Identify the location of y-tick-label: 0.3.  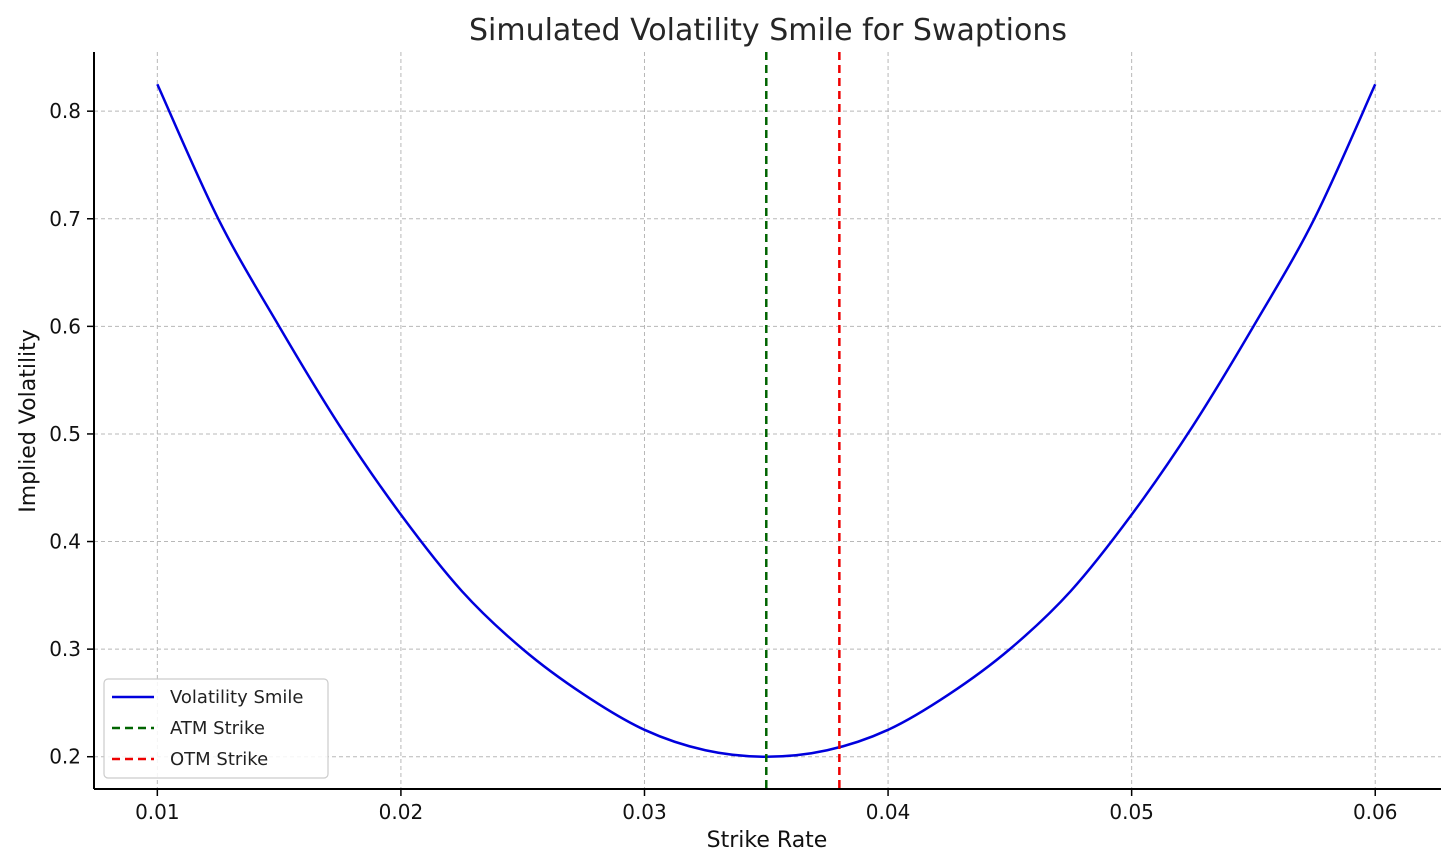
(65, 649).